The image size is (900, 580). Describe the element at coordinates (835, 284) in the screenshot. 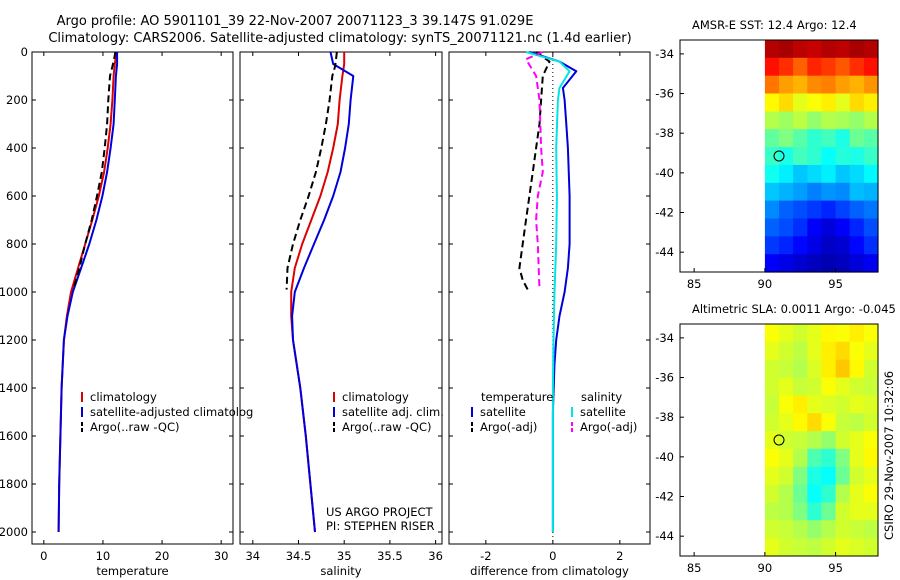

I see `sst-map-xtick-label: 95` at that location.